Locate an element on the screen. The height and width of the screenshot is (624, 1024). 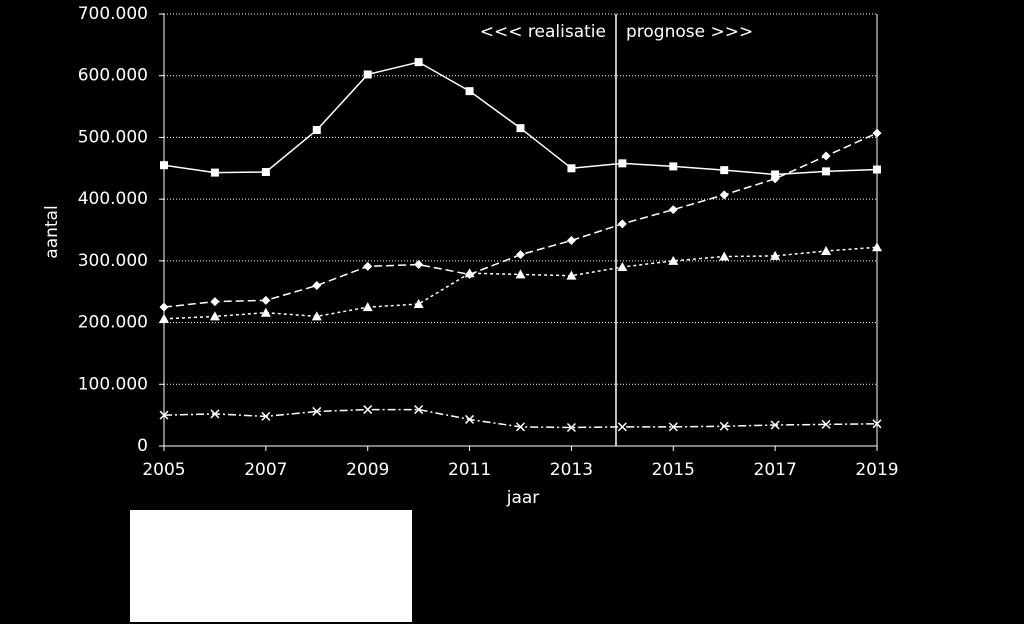
x-tick-label: 2015 is located at coordinates (673, 470).